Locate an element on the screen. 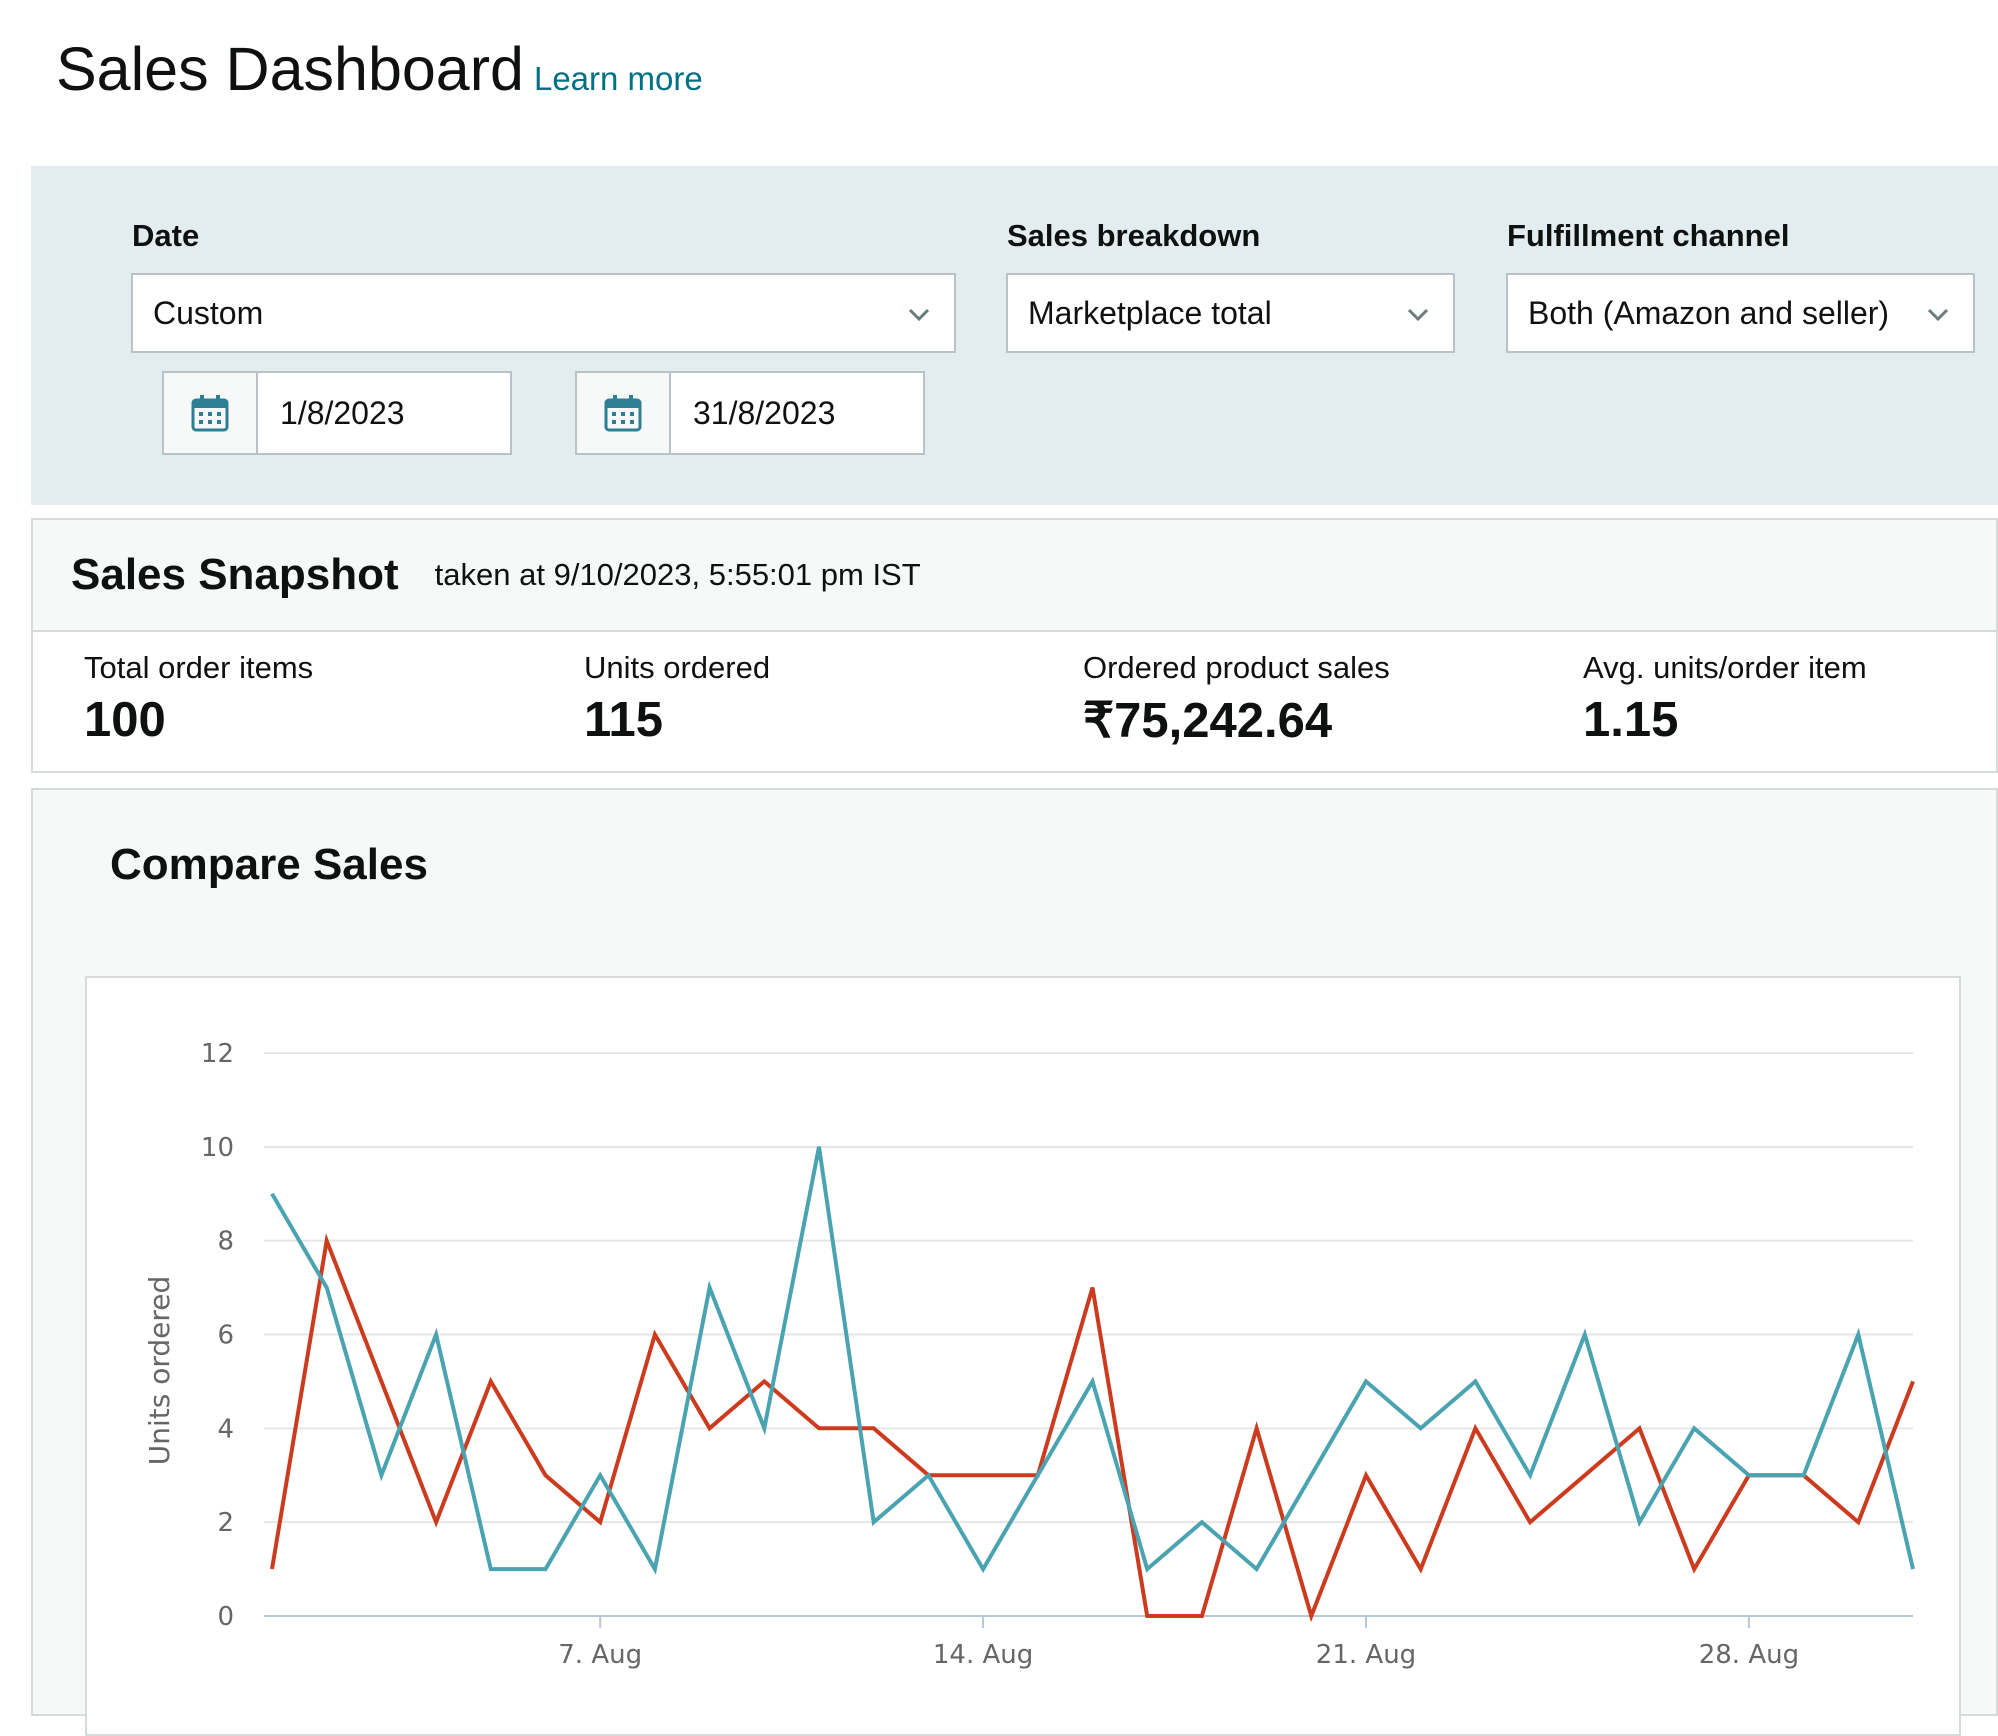 The width and height of the screenshot is (1998, 1736). metric-ordered-product-sales: Ordered product sales ₹75,242.64 is located at coordinates (1236, 699).